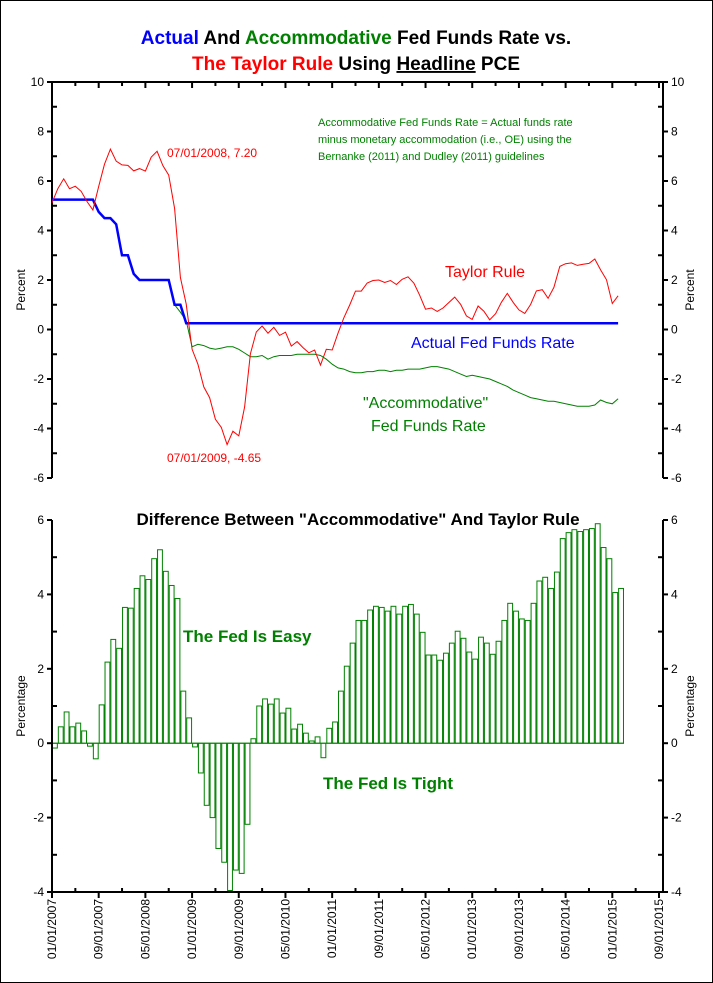  What do you see at coordinates (192, 929) in the screenshot?
I see `x-tick-label: 01/01/2009` at bounding box center [192, 929].